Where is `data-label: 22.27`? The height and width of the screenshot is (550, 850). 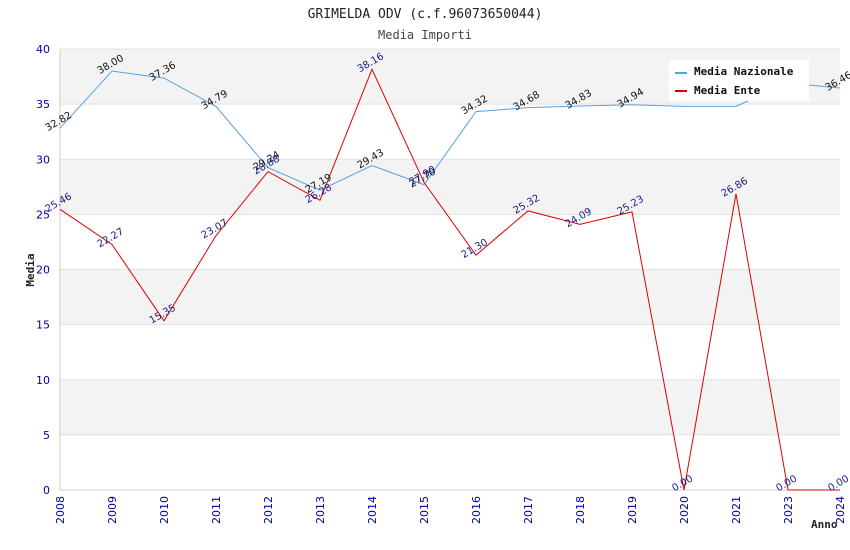
data-label: 22.27 is located at coordinates (111, 238).